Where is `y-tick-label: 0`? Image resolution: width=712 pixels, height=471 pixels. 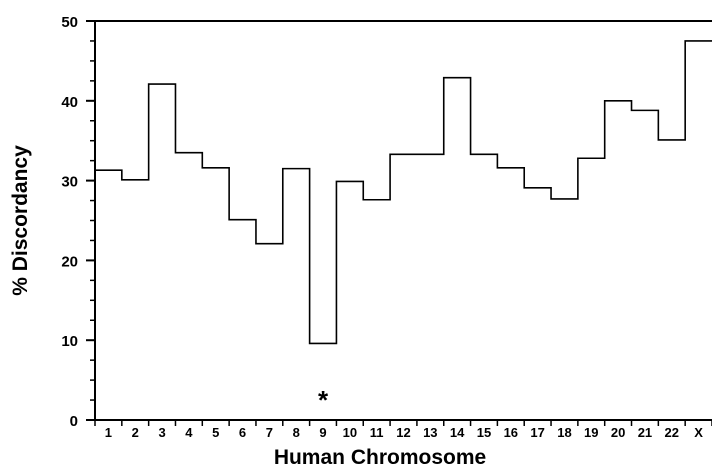 y-tick-label: 0 is located at coordinates (74, 421).